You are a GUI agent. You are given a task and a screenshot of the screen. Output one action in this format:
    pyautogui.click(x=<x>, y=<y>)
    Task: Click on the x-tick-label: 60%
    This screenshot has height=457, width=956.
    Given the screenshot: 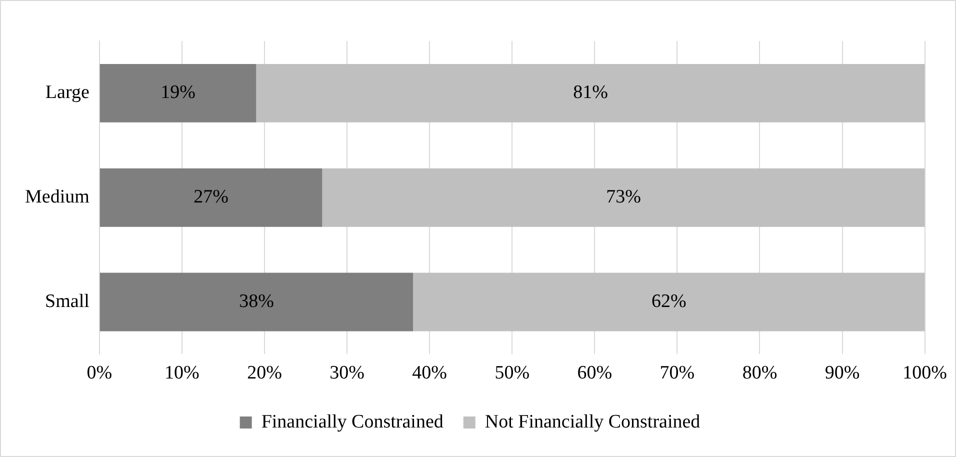 What is the action you would take?
    pyautogui.click(x=594, y=373)
    